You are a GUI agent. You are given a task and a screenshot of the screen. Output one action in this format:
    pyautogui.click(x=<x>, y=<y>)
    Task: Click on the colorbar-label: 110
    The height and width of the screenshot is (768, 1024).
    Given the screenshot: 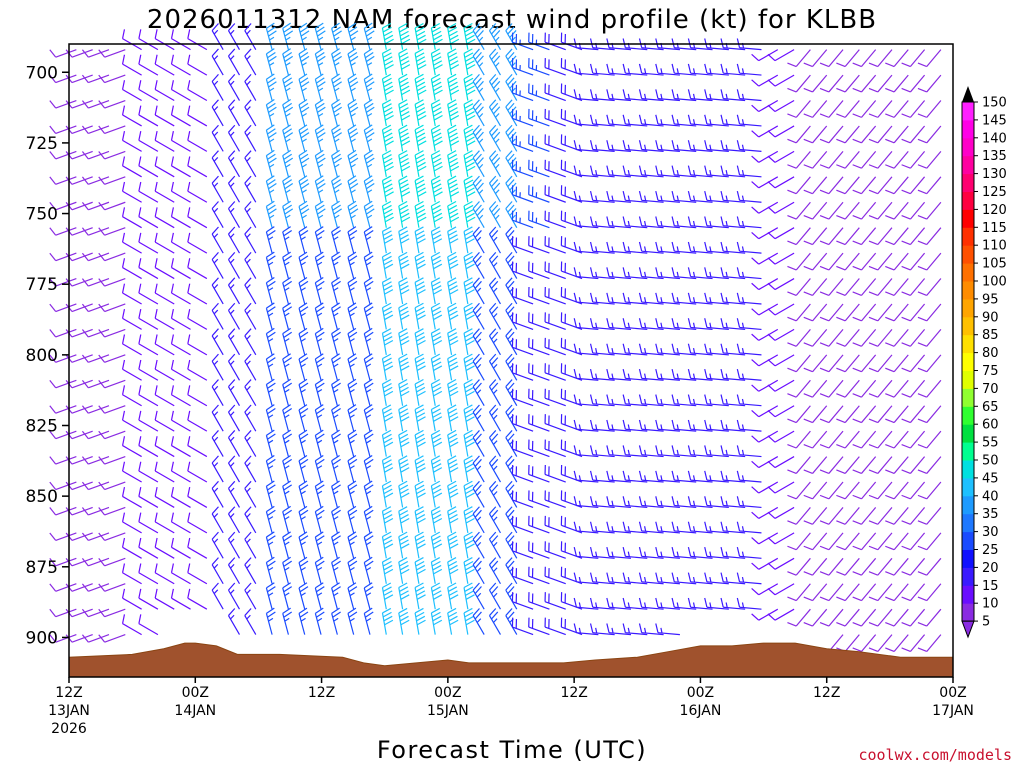 What is the action you would take?
    pyautogui.click(x=994, y=246)
    